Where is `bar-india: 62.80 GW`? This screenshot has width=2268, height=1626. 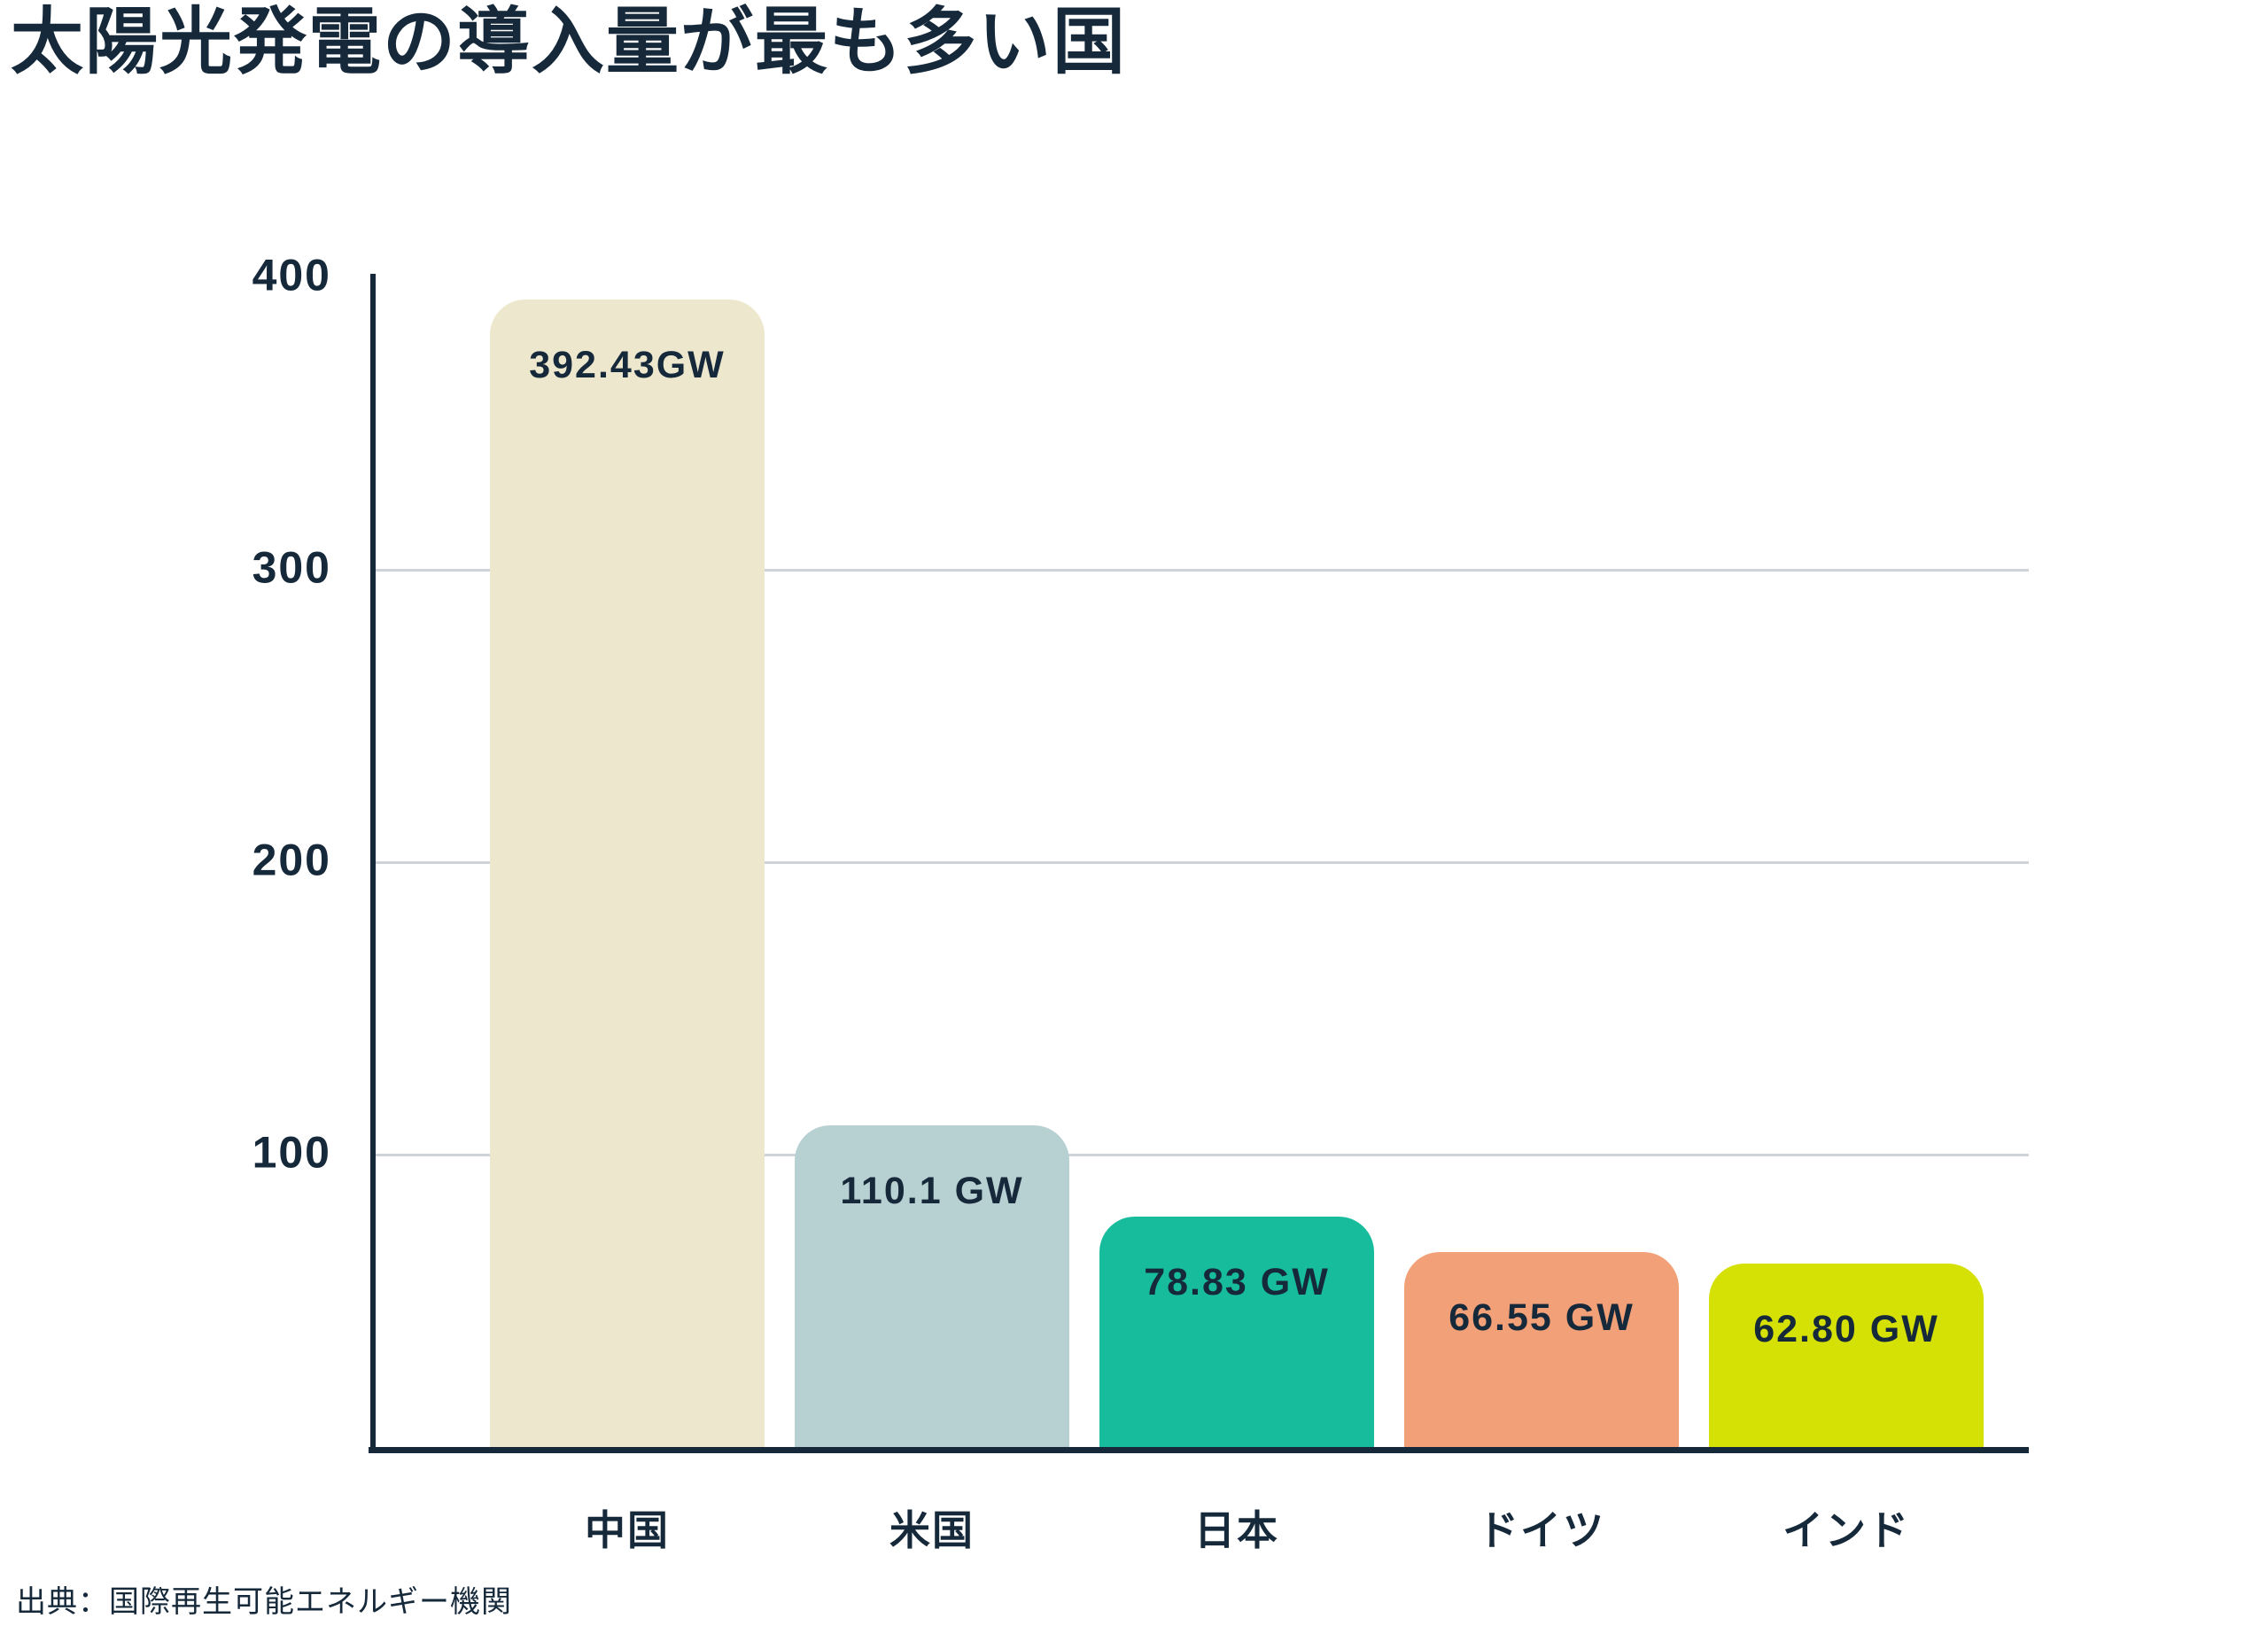 bar-india: 62.80 GW is located at coordinates (1846, 1355).